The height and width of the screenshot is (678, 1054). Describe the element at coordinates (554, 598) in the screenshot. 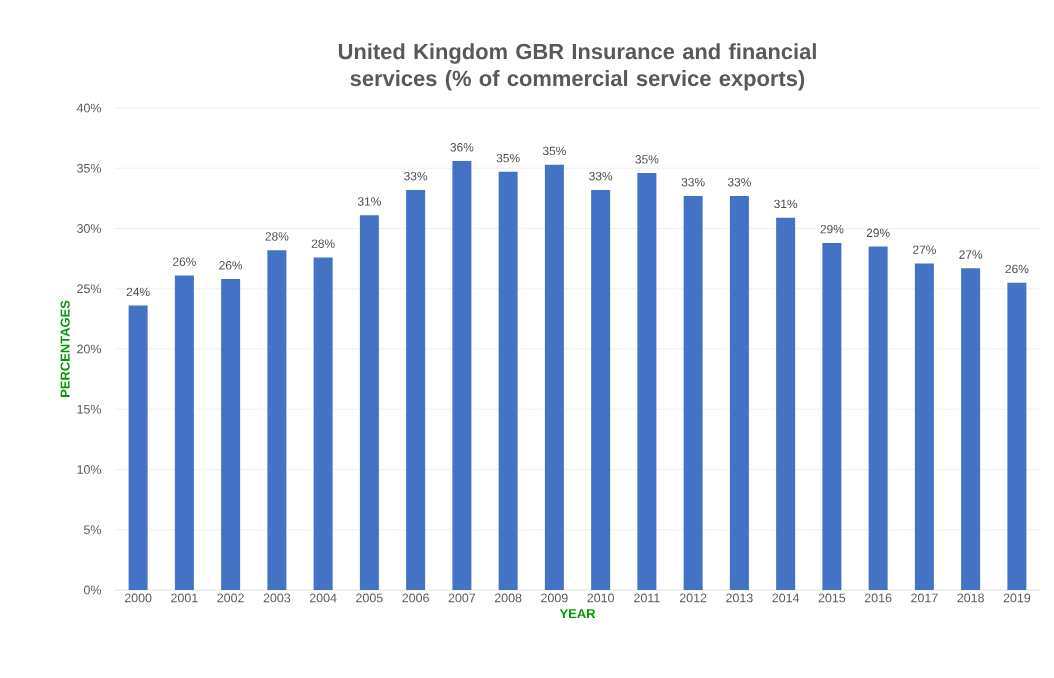

I see `x-tick-label: 2009` at that location.